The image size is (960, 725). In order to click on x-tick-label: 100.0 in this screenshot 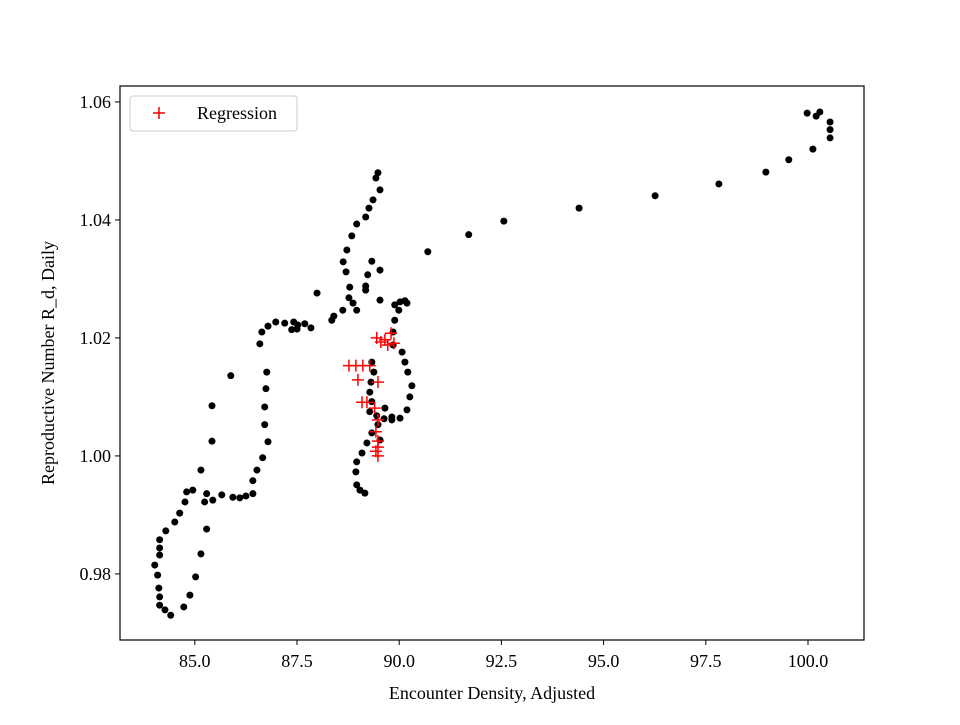, I will do `click(808, 661)`.